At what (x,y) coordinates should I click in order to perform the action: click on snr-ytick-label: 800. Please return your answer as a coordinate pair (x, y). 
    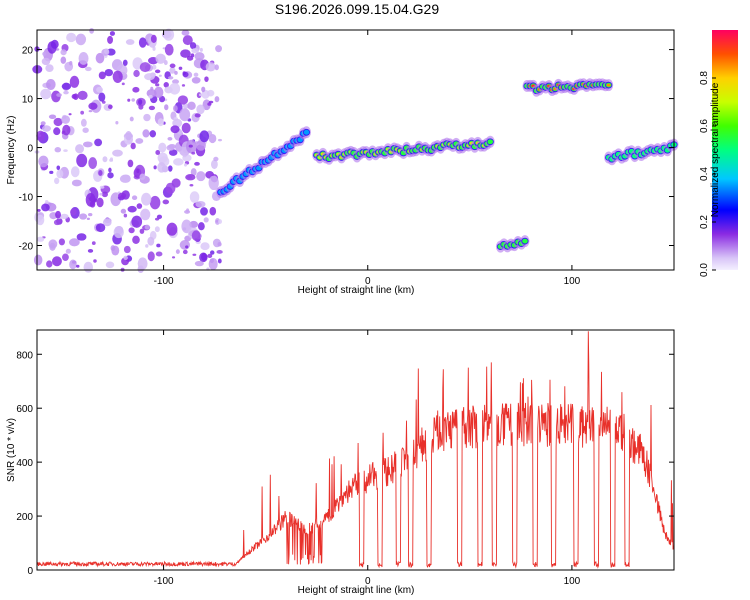
    Looking at the image, I should click on (24, 355).